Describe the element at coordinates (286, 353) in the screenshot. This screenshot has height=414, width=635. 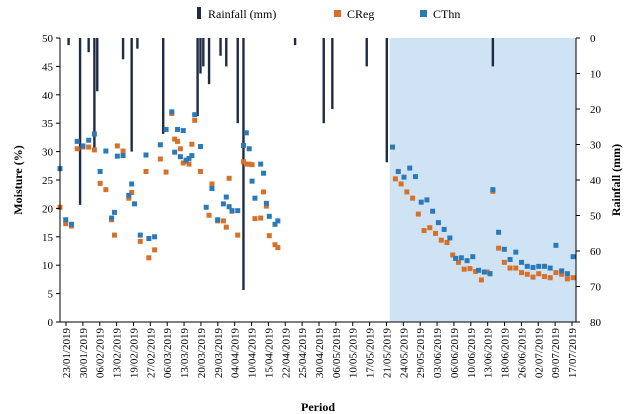
I see `x-tick-label-13: 22/04/2019` at that location.